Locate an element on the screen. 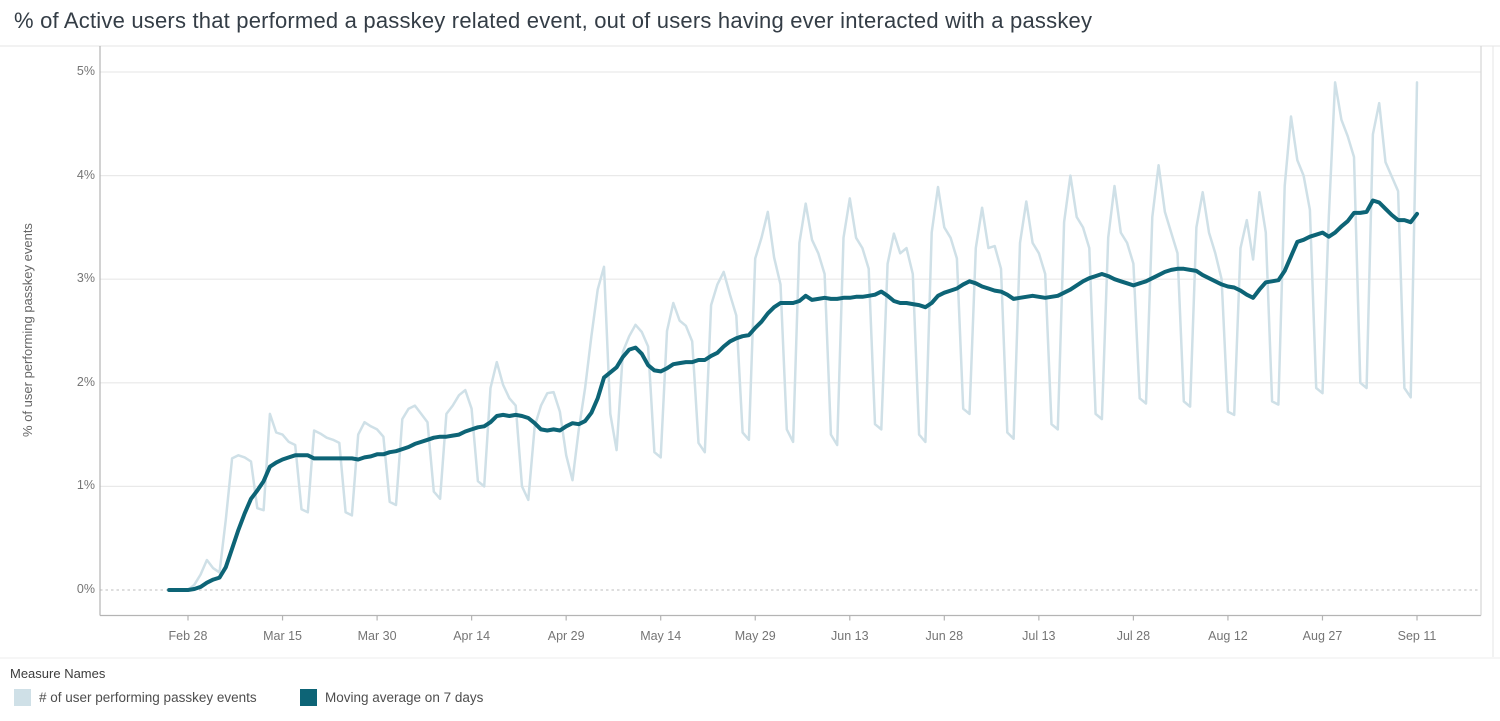 The width and height of the screenshot is (1500, 721). legend-item-daily-series: # of user performing passkey events is located at coordinates (135, 697).